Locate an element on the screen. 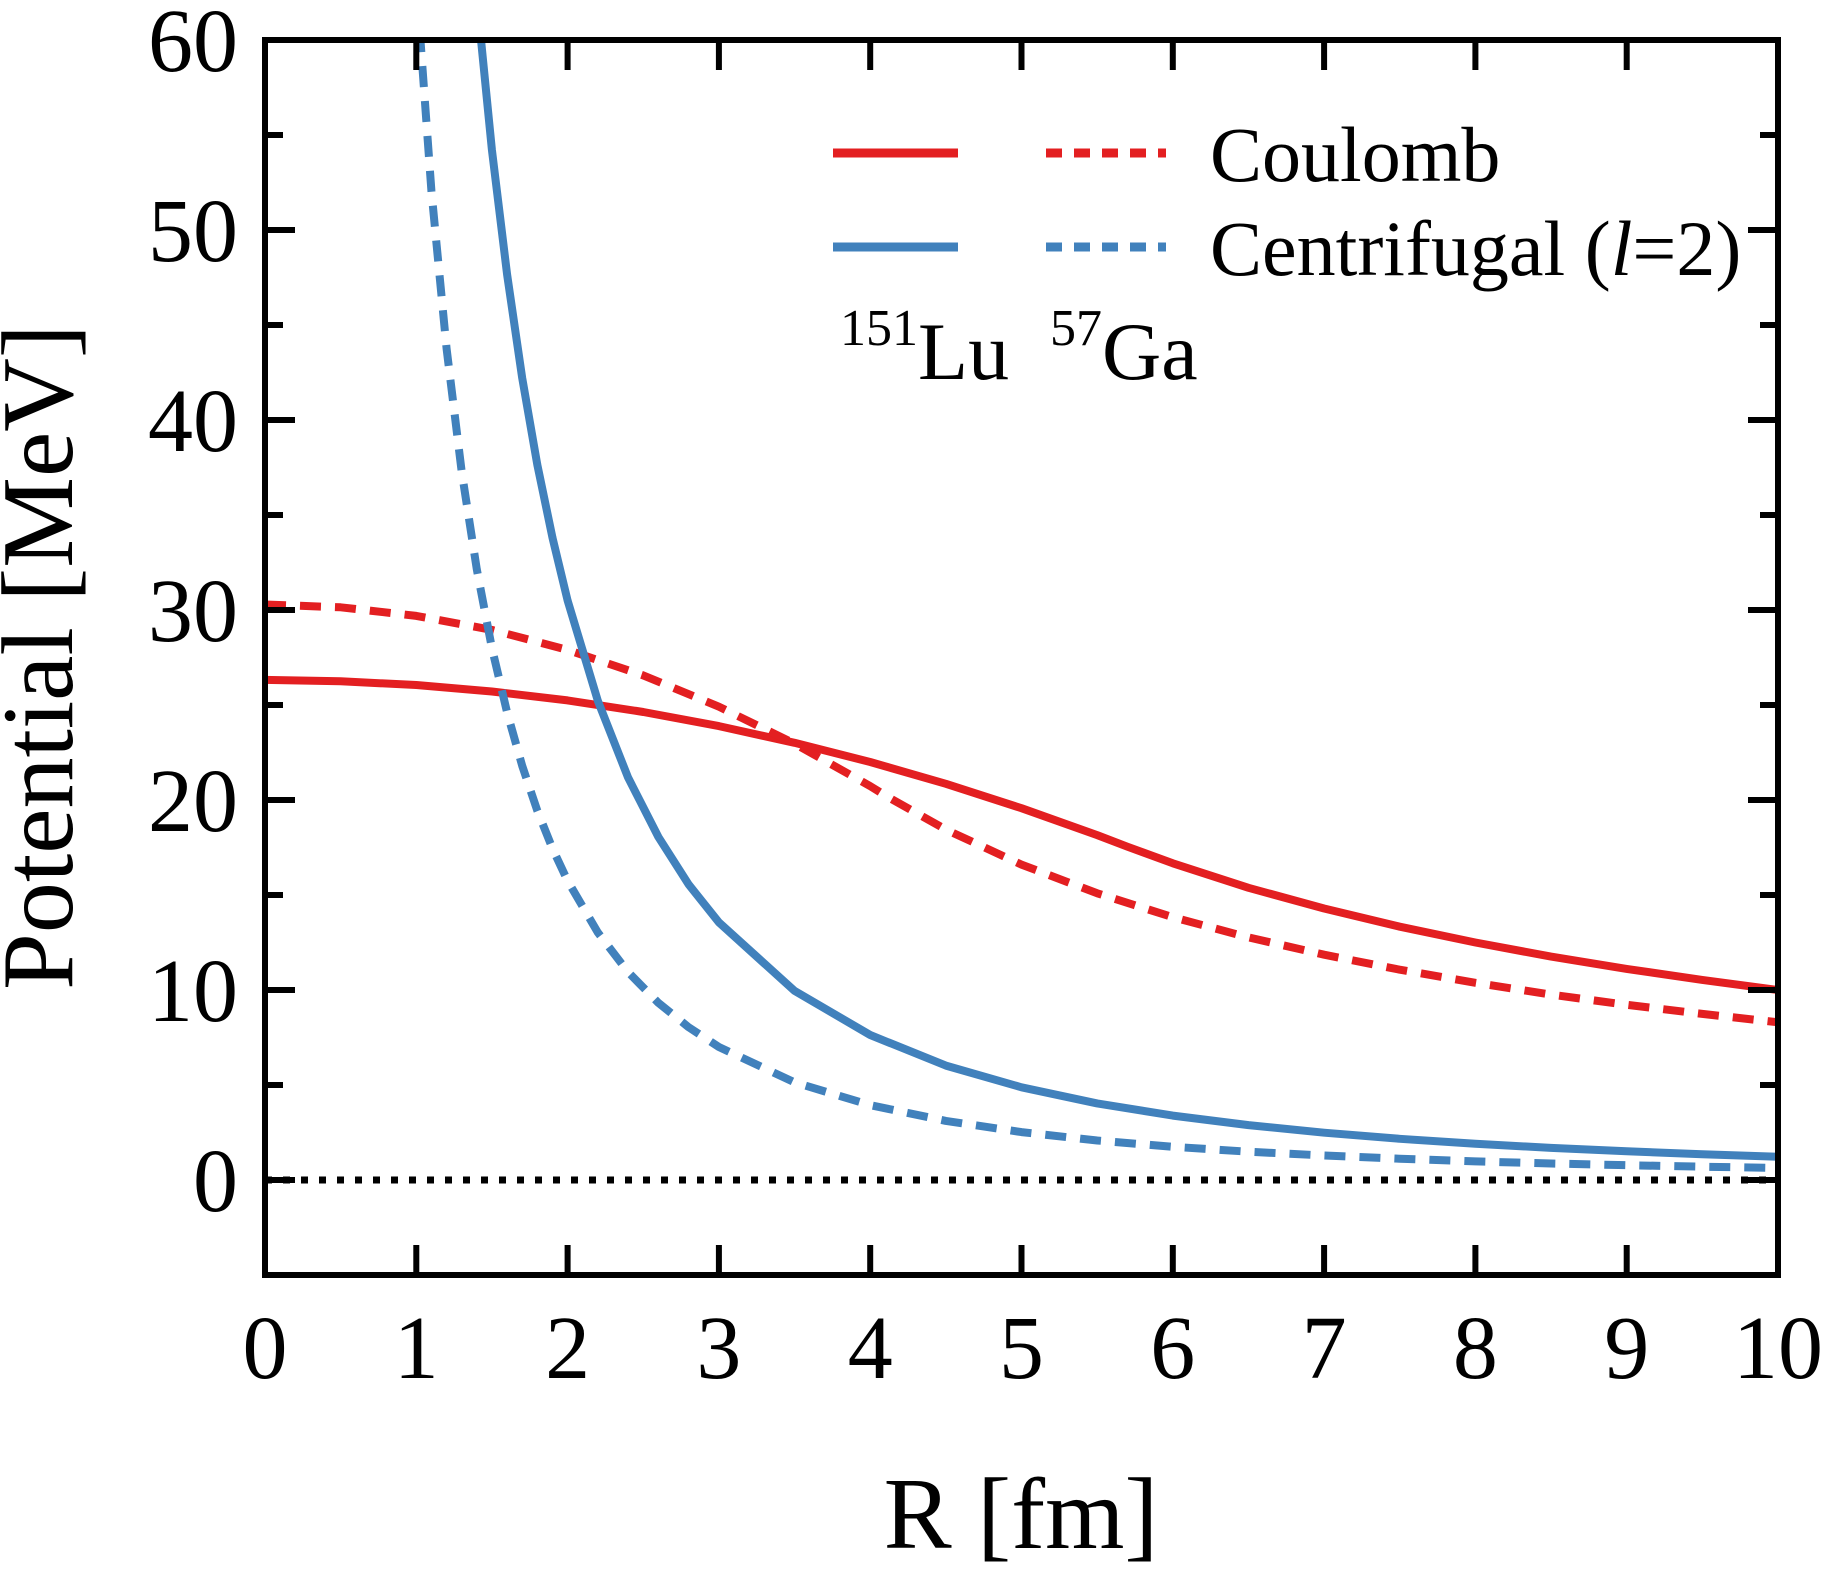  x-tick-label: 6 is located at coordinates (1172, 1348).